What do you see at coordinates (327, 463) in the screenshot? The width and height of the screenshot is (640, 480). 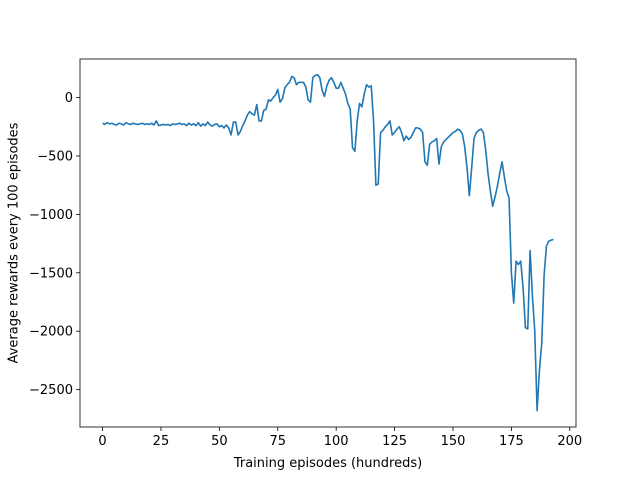 I see `x-axis-label: Training episodes (hundreds)` at bounding box center [327, 463].